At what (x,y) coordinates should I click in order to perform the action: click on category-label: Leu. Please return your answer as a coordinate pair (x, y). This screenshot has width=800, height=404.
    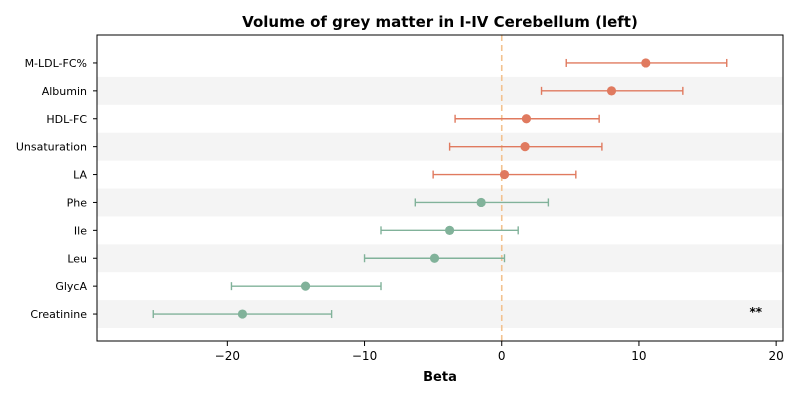
    Looking at the image, I should click on (77, 258).